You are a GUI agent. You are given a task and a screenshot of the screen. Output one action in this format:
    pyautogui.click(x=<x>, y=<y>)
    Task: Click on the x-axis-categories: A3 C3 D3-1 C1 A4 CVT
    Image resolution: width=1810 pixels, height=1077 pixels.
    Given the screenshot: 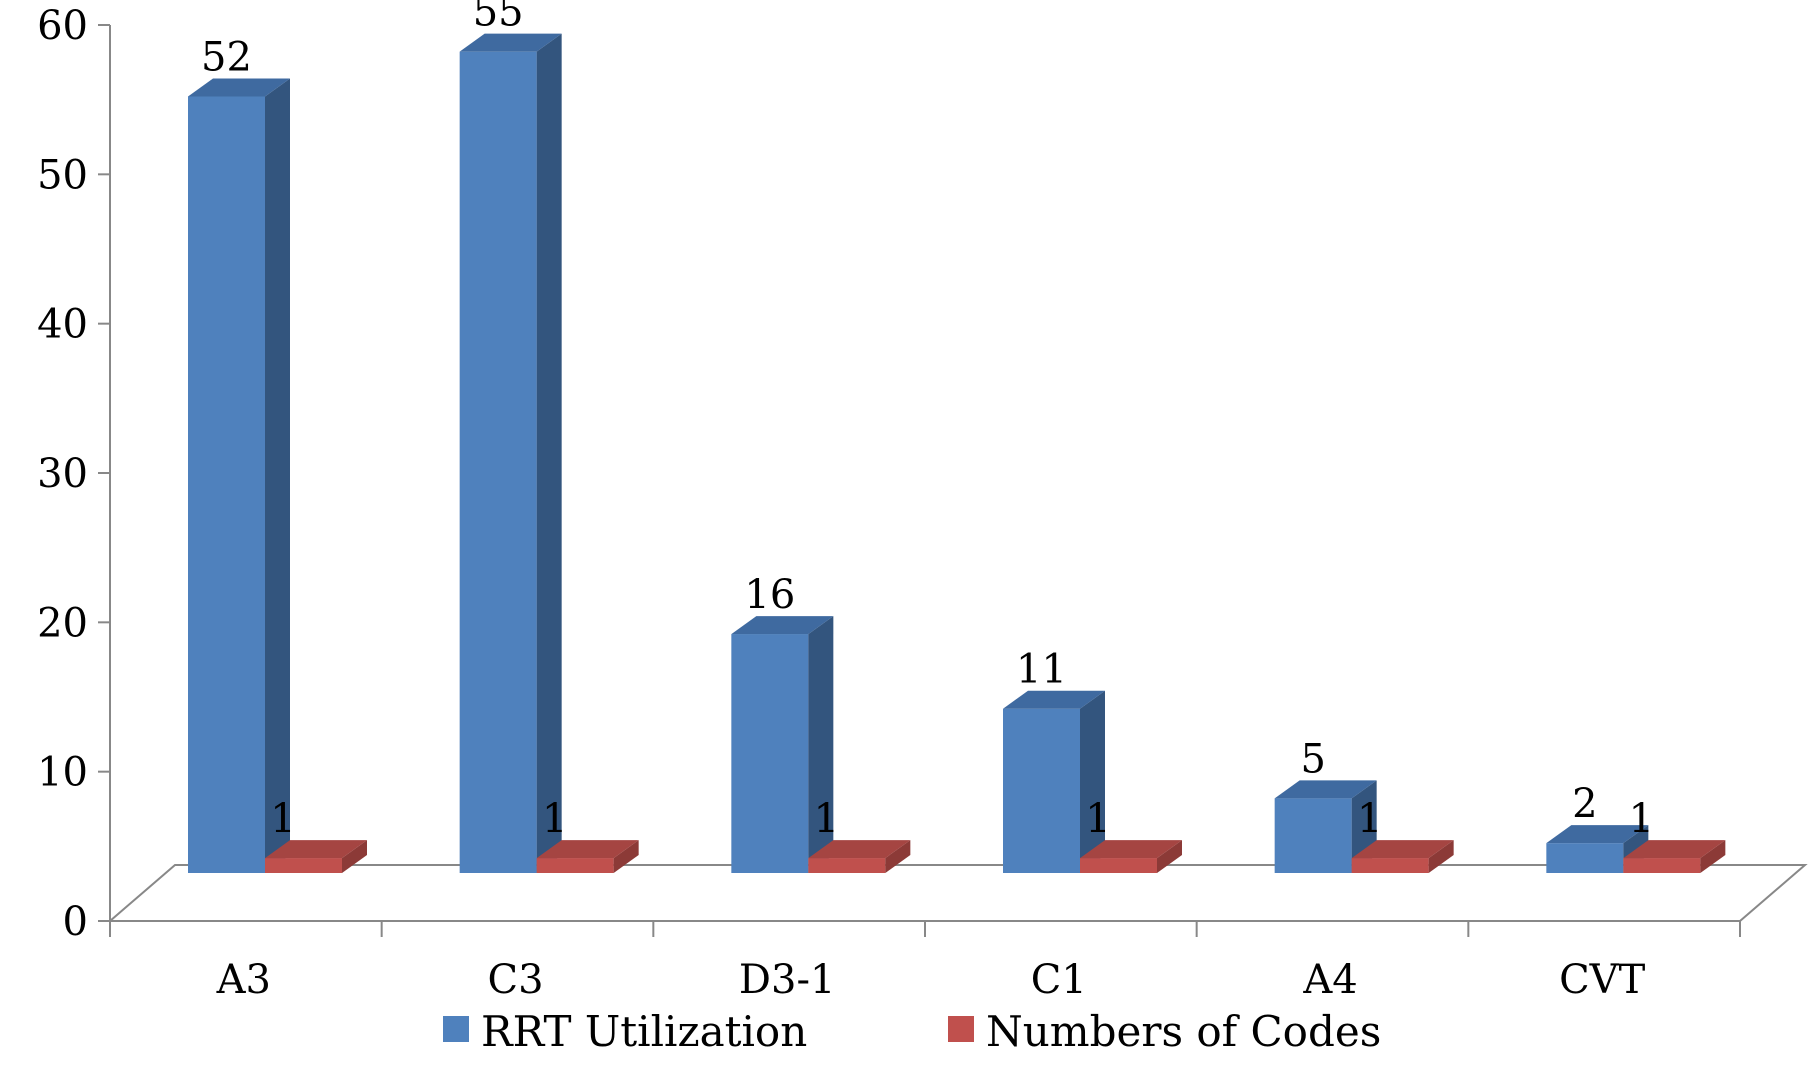 What is the action you would take?
    pyautogui.click(x=931, y=980)
    